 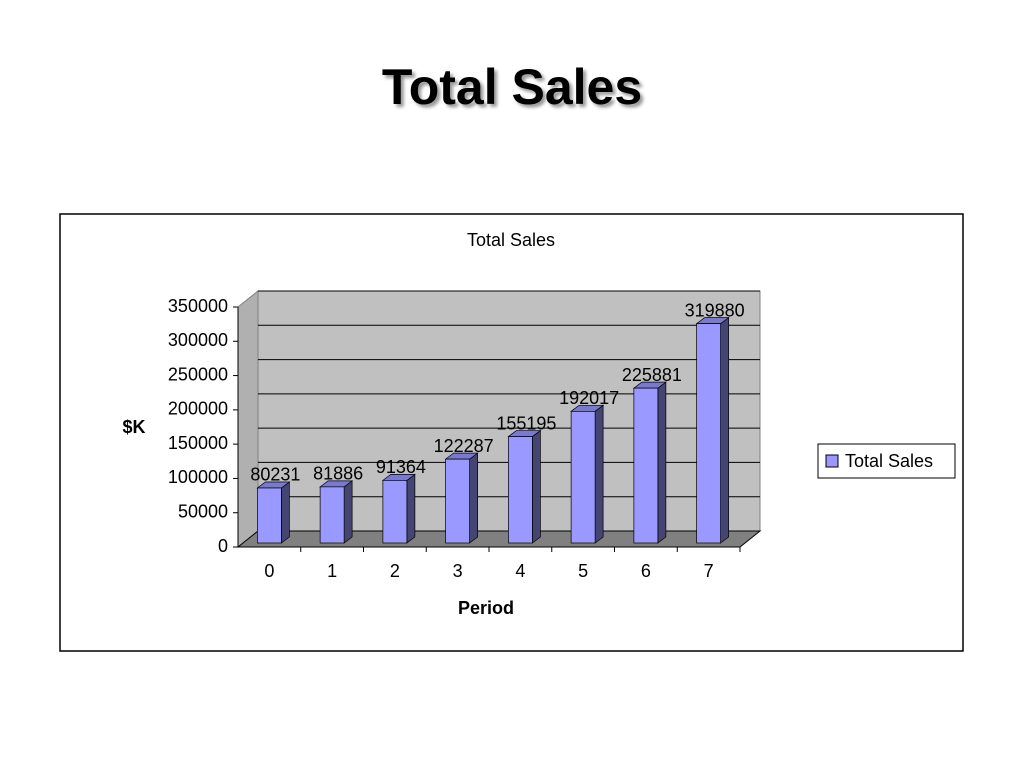 I want to click on y-tick-label: 150000, so click(x=198, y=443).